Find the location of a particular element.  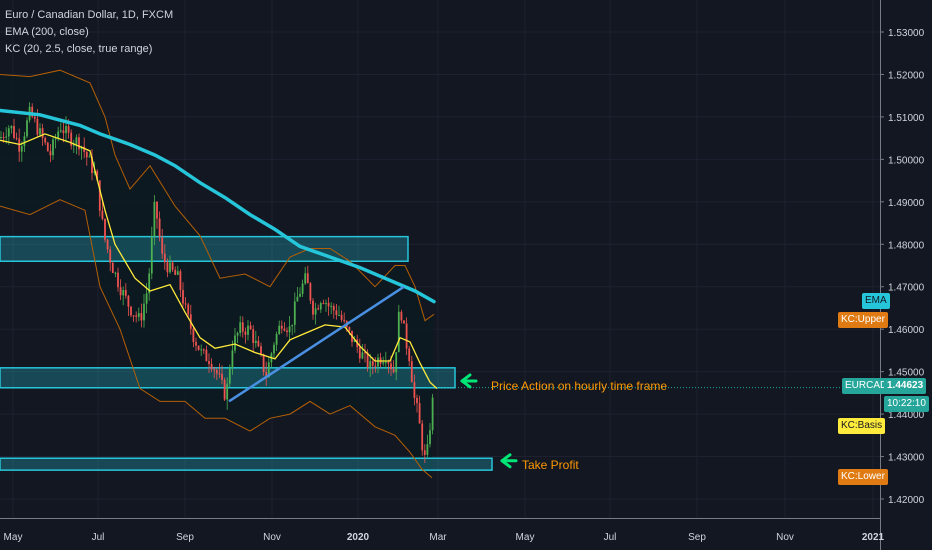

y-tick-label-4: 1.49000 is located at coordinates (906, 203).